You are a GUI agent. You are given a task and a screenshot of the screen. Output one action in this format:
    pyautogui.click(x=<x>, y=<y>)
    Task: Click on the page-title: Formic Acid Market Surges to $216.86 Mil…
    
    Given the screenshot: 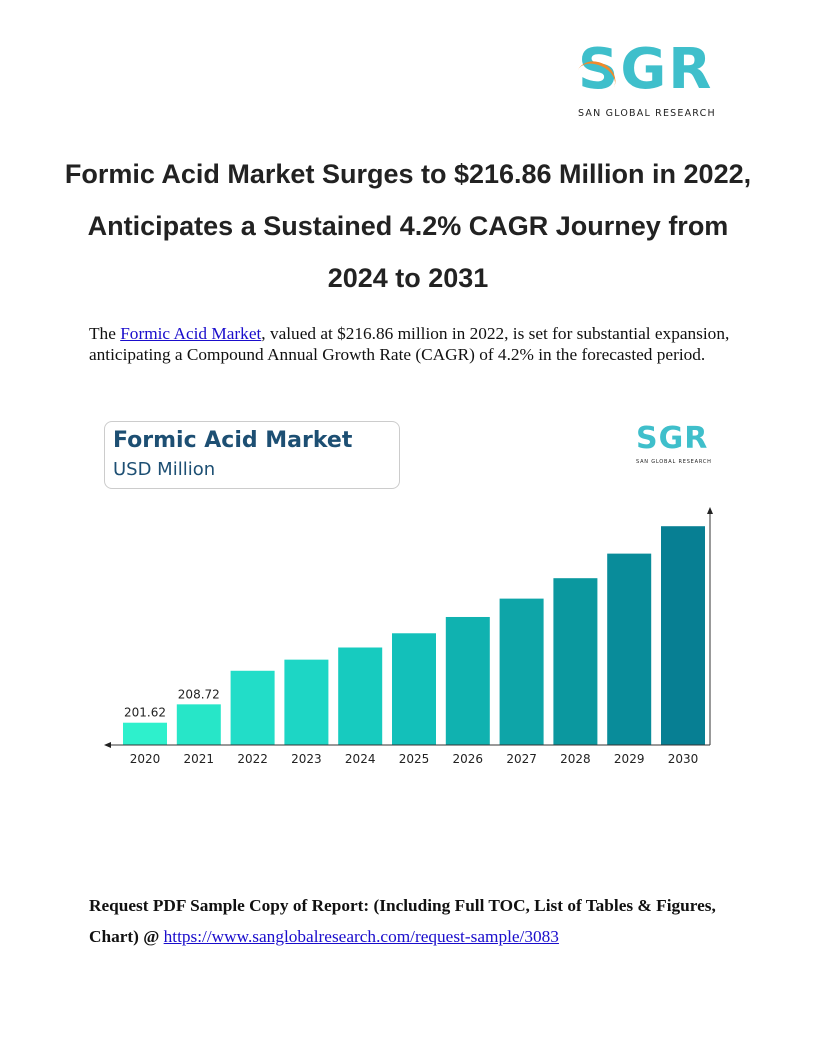 What is the action you would take?
    pyautogui.click(x=408, y=226)
    